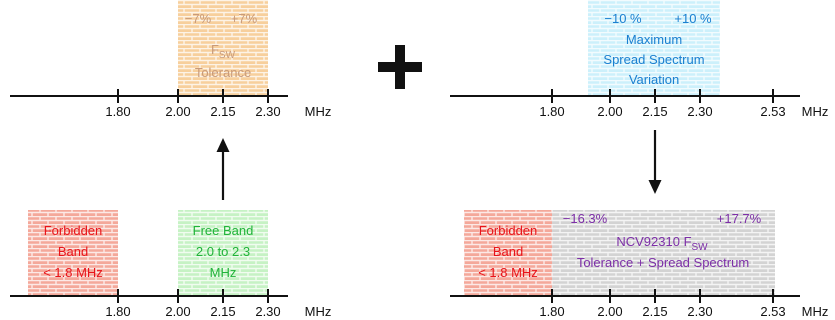 The height and width of the screenshot is (320, 835). I want to click on spread-minus-label: −10 %, so click(623, 18).